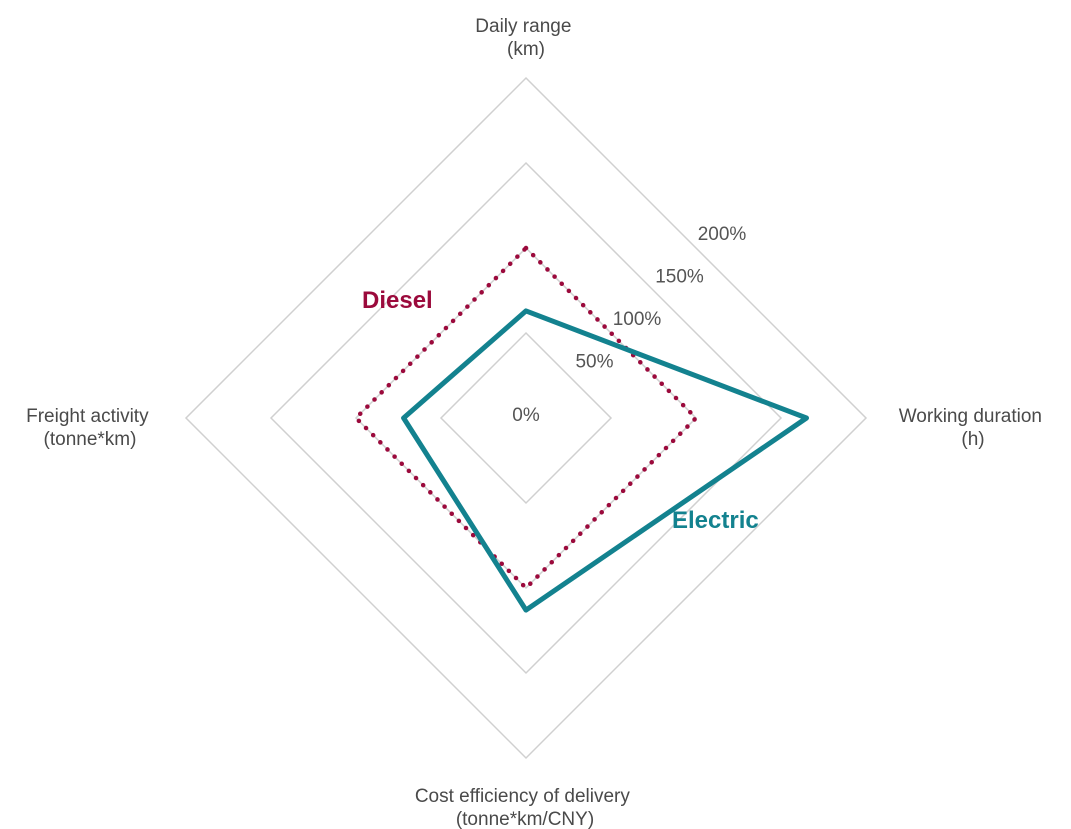 Image resolution: width=1071 pixels, height=829 pixels. What do you see at coordinates (973, 428) in the screenshot?
I see `axis-label-working-duration: Working duration (h)` at bounding box center [973, 428].